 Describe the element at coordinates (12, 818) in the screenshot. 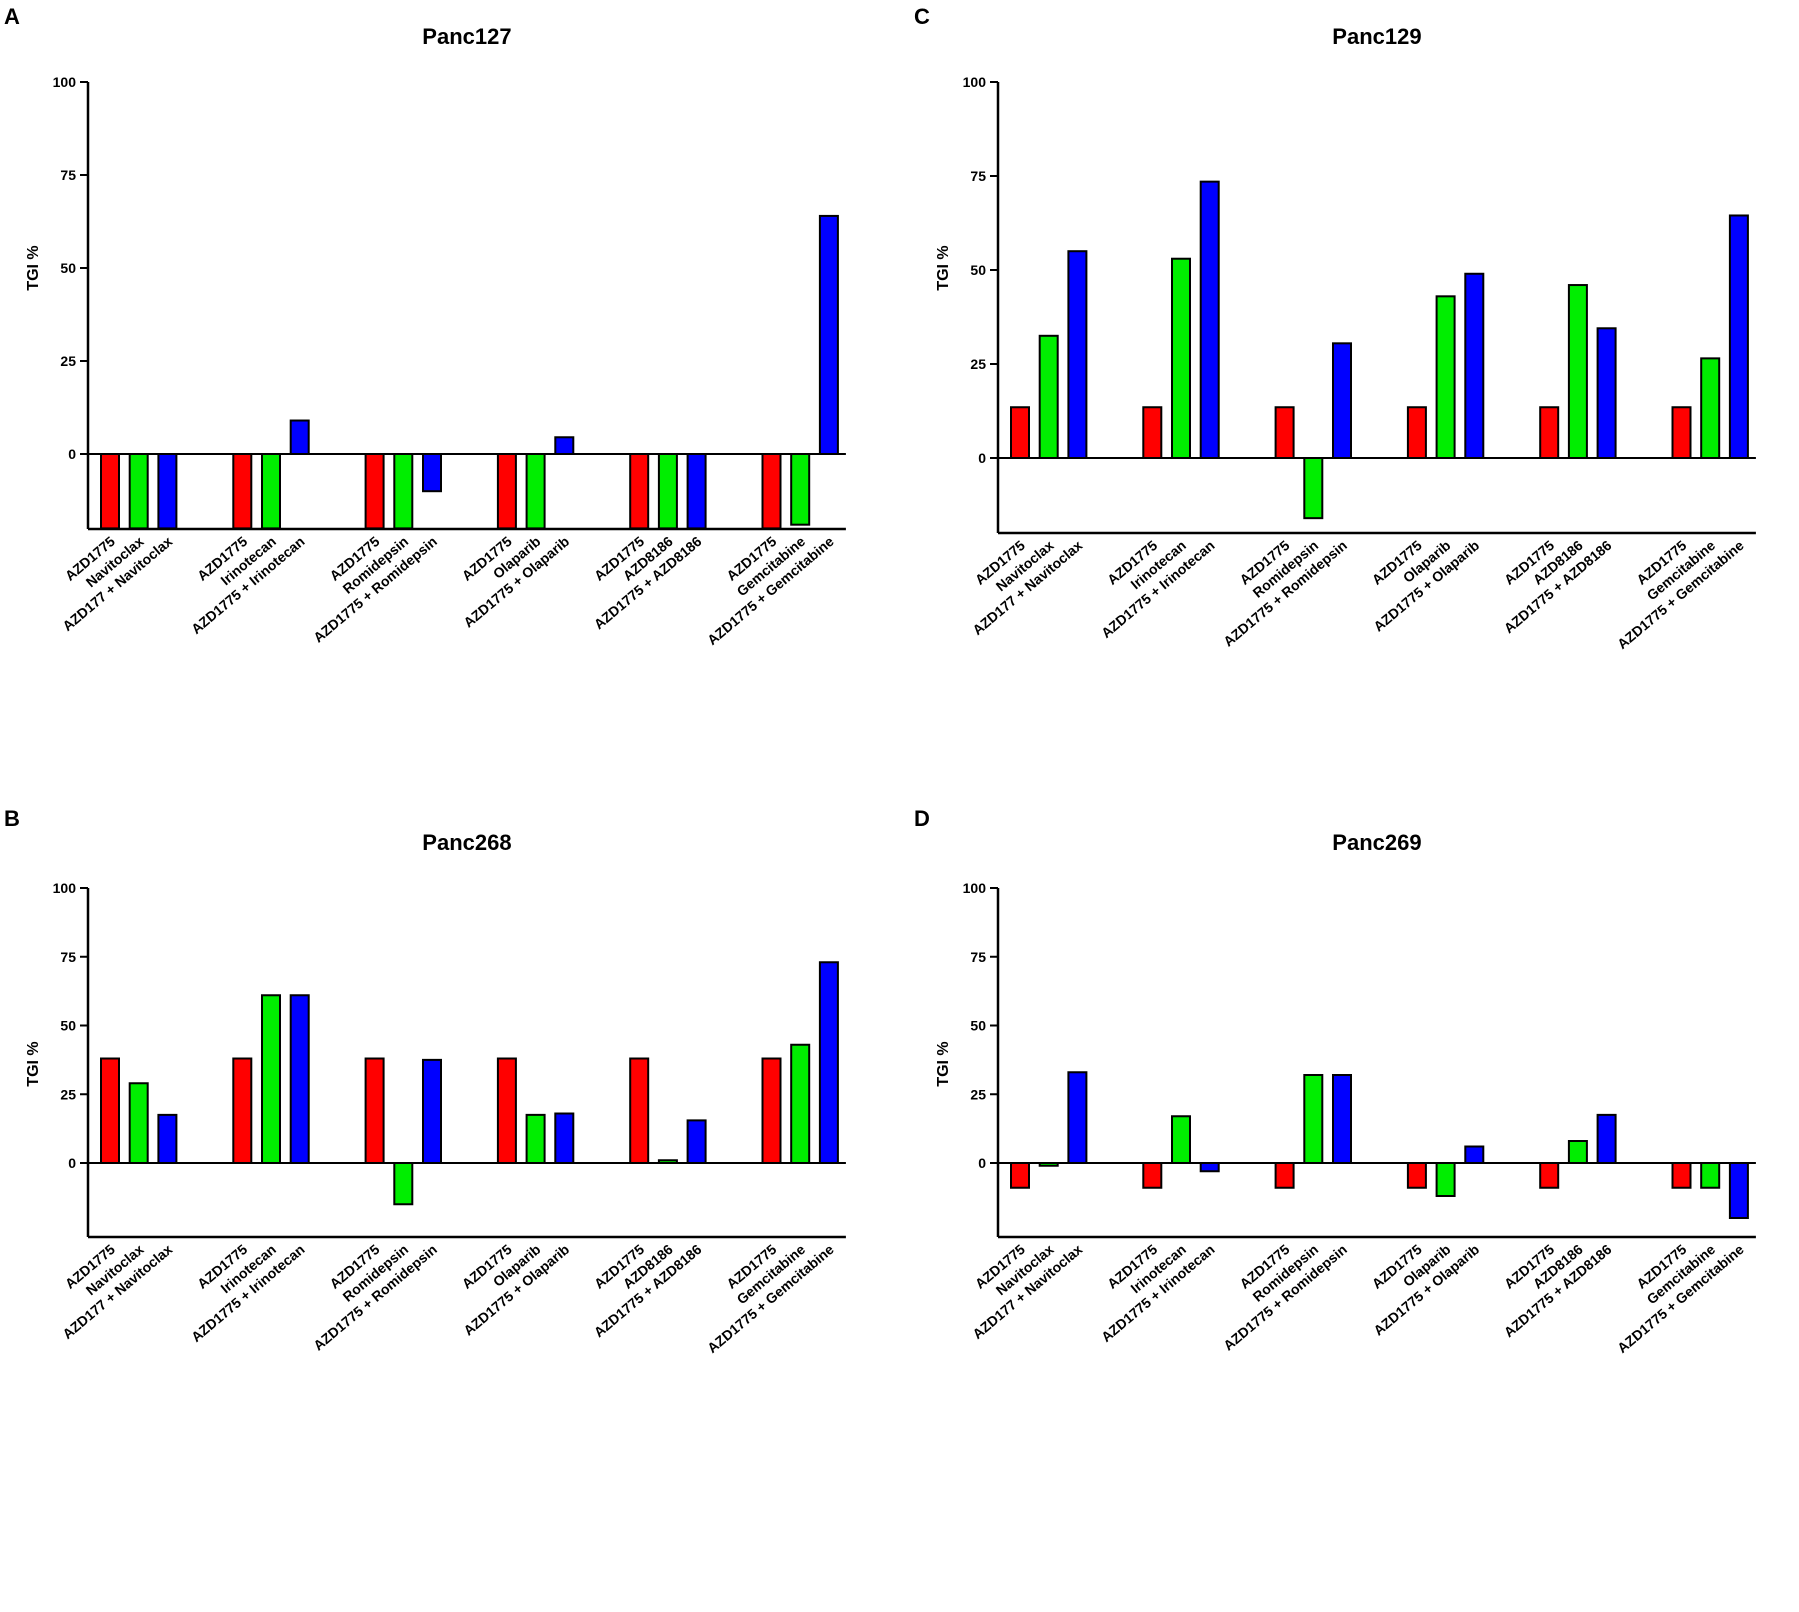

I see `panel-letter: B` at that location.